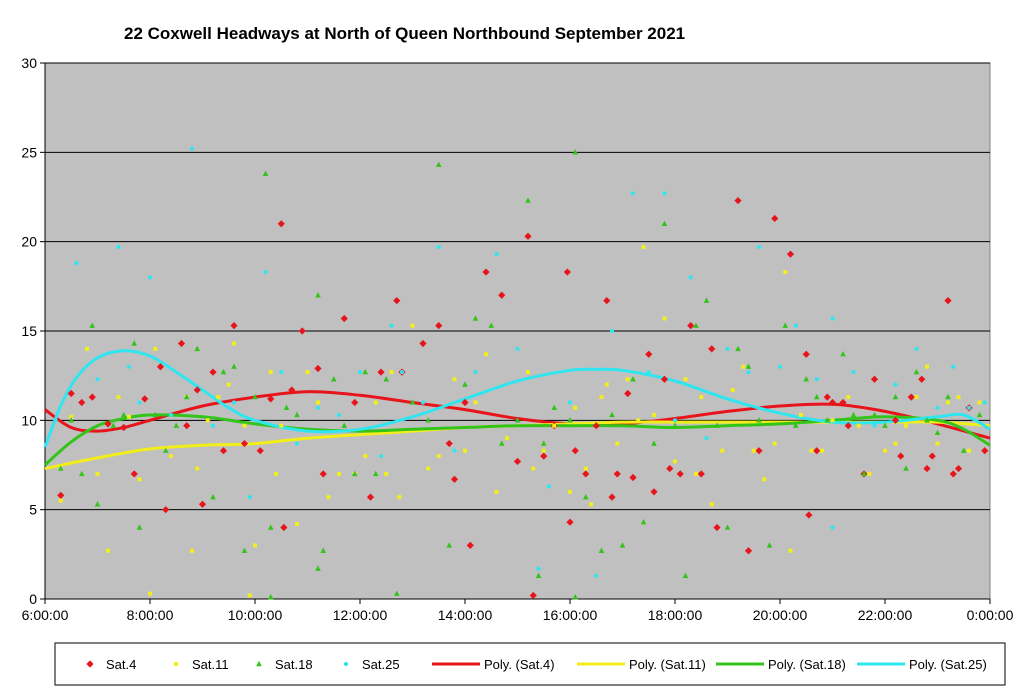 This screenshot has height=697, width=1024. What do you see at coordinates (29, 152) in the screenshot?
I see `y-tick-label: 25` at bounding box center [29, 152].